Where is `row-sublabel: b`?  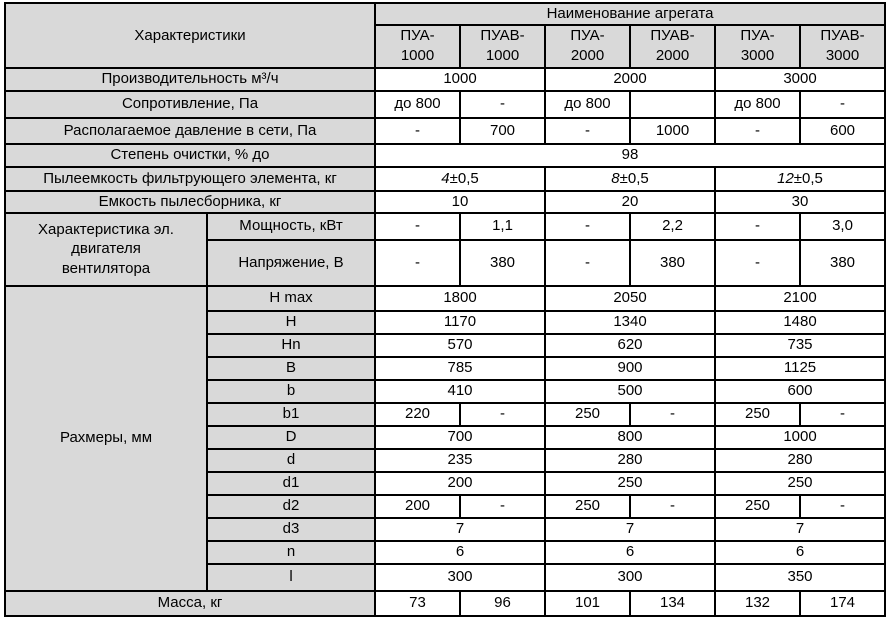 row-sublabel: b is located at coordinates (291, 391).